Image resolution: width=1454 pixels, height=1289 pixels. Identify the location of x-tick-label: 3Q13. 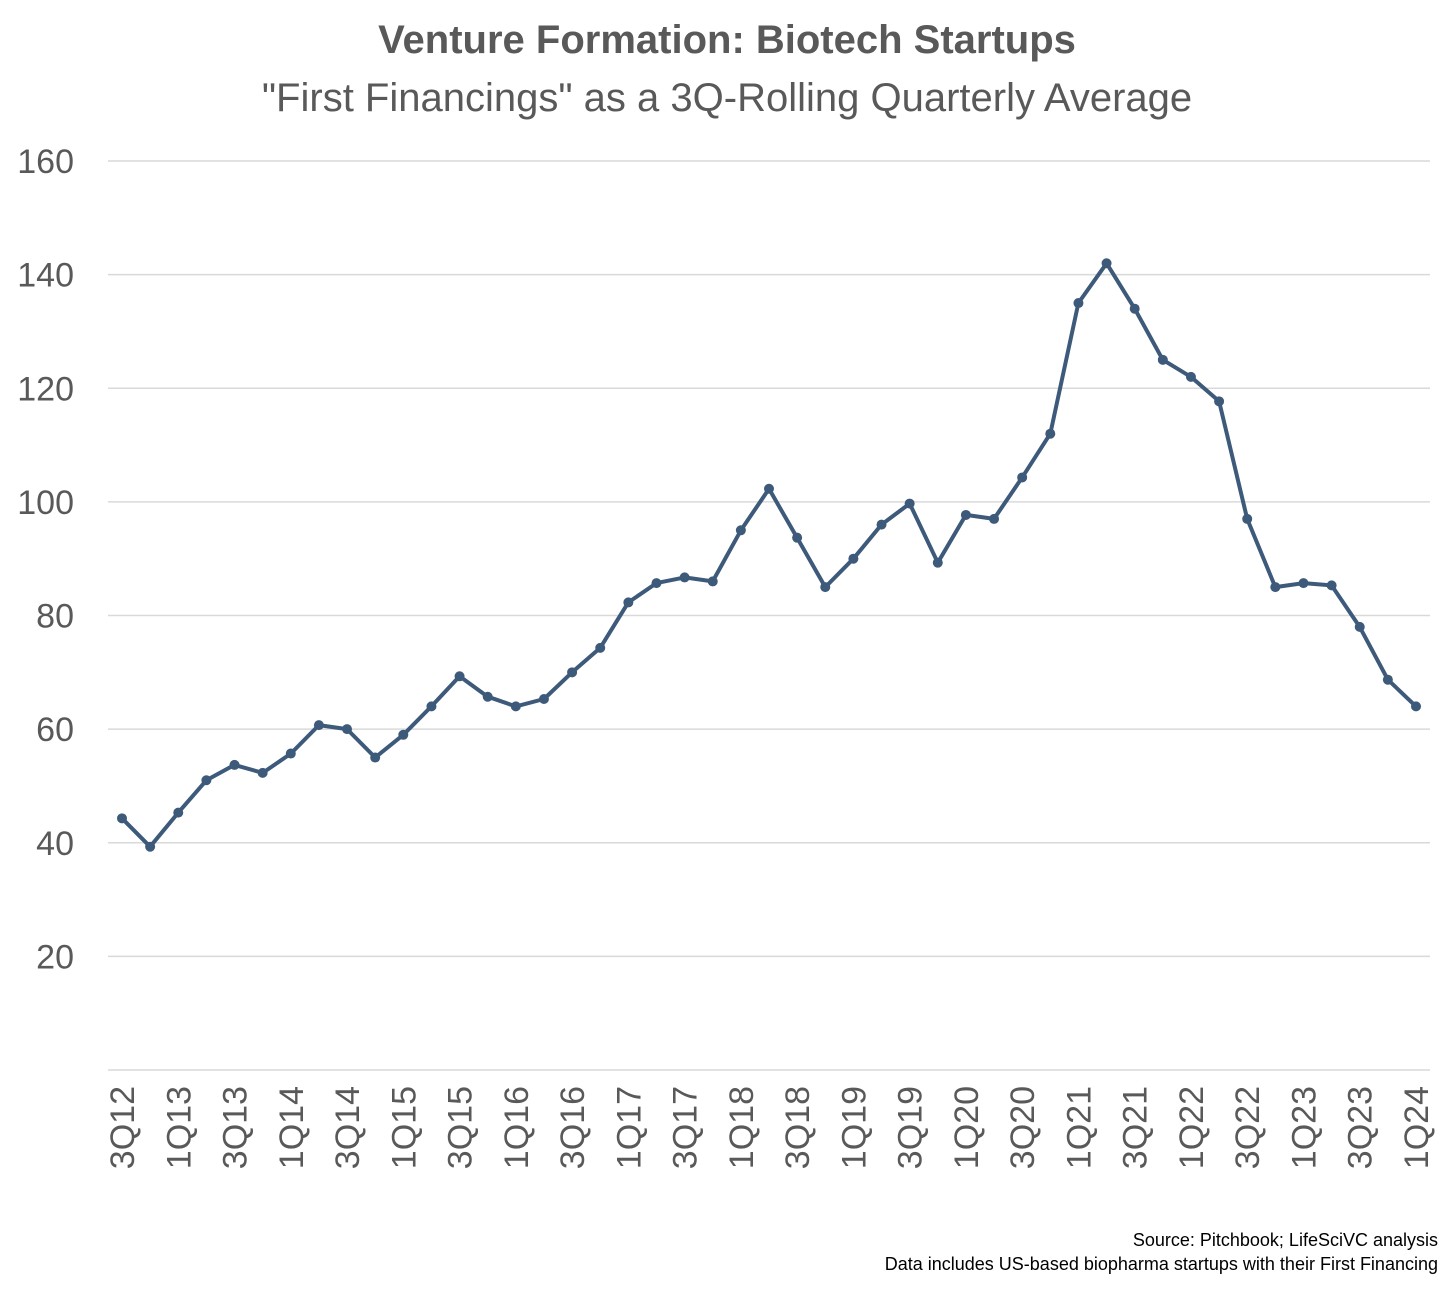
(236, 1127).